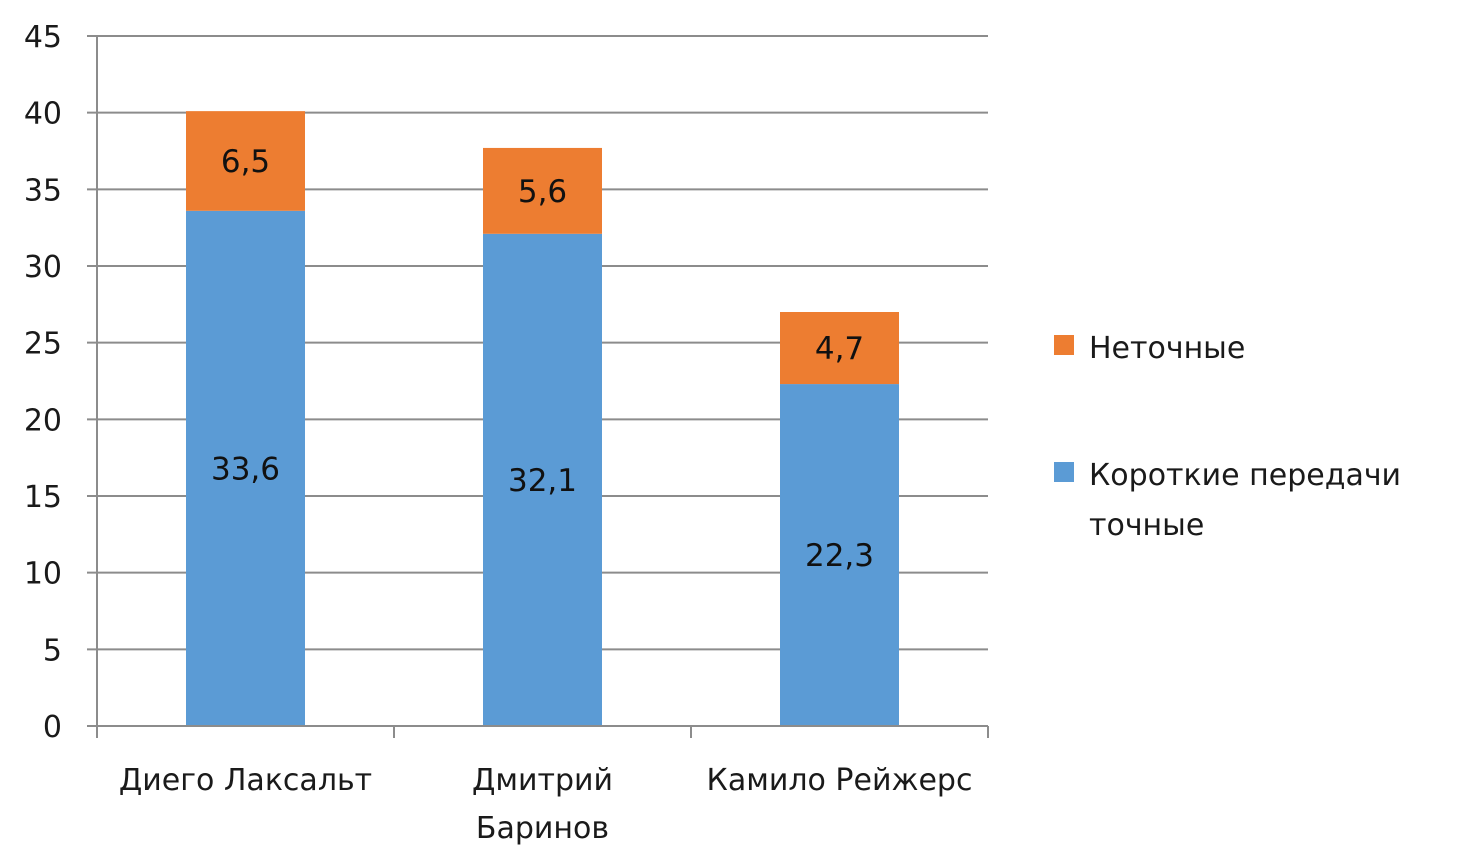 This screenshot has height=862, width=1460. Describe the element at coordinates (43, 497) in the screenshot. I see `y-tick-label: 15` at that location.